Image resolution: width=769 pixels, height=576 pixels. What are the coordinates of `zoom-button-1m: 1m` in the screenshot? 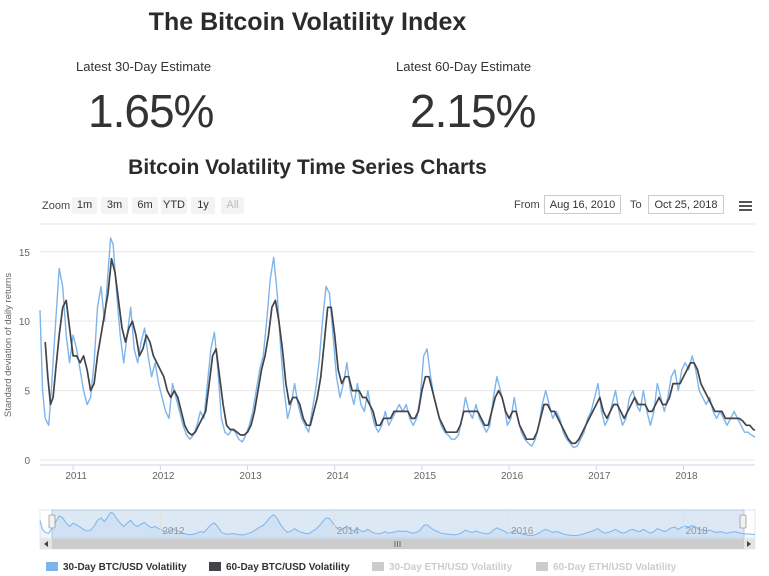 It's located at (84, 205).